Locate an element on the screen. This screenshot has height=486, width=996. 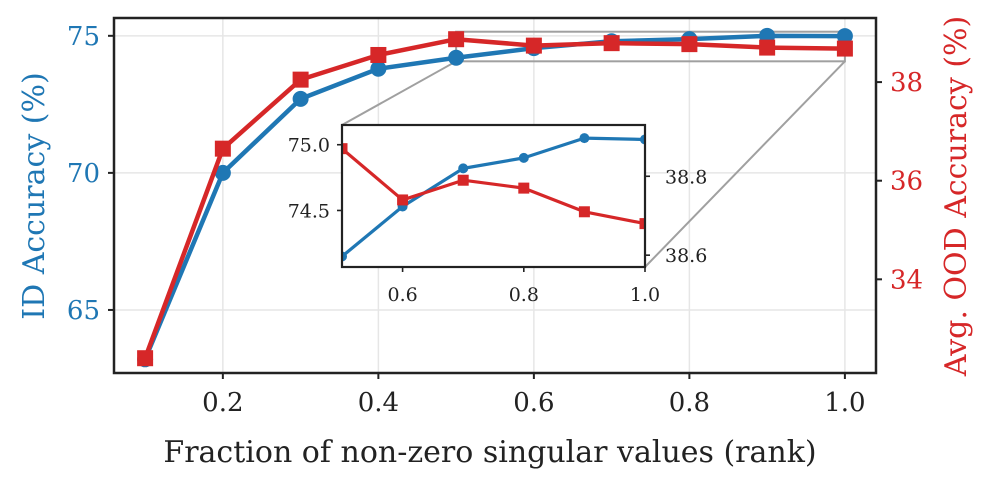
inset-ood-accuracy-line is located at coordinates (493, 186).